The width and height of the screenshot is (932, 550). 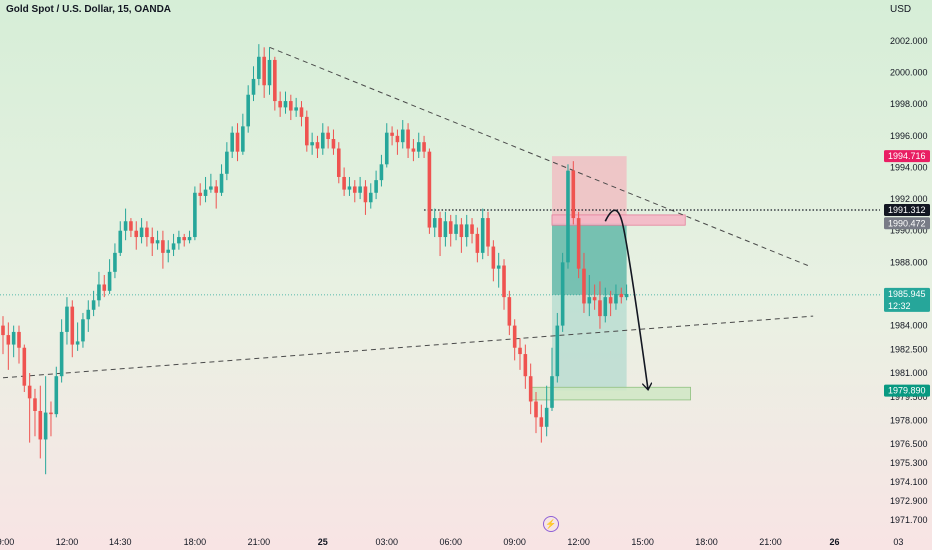 What do you see at coordinates (120, 542) in the screenshot?
I see `x-tick-label: 14:30` at bounding box center [120, 542].